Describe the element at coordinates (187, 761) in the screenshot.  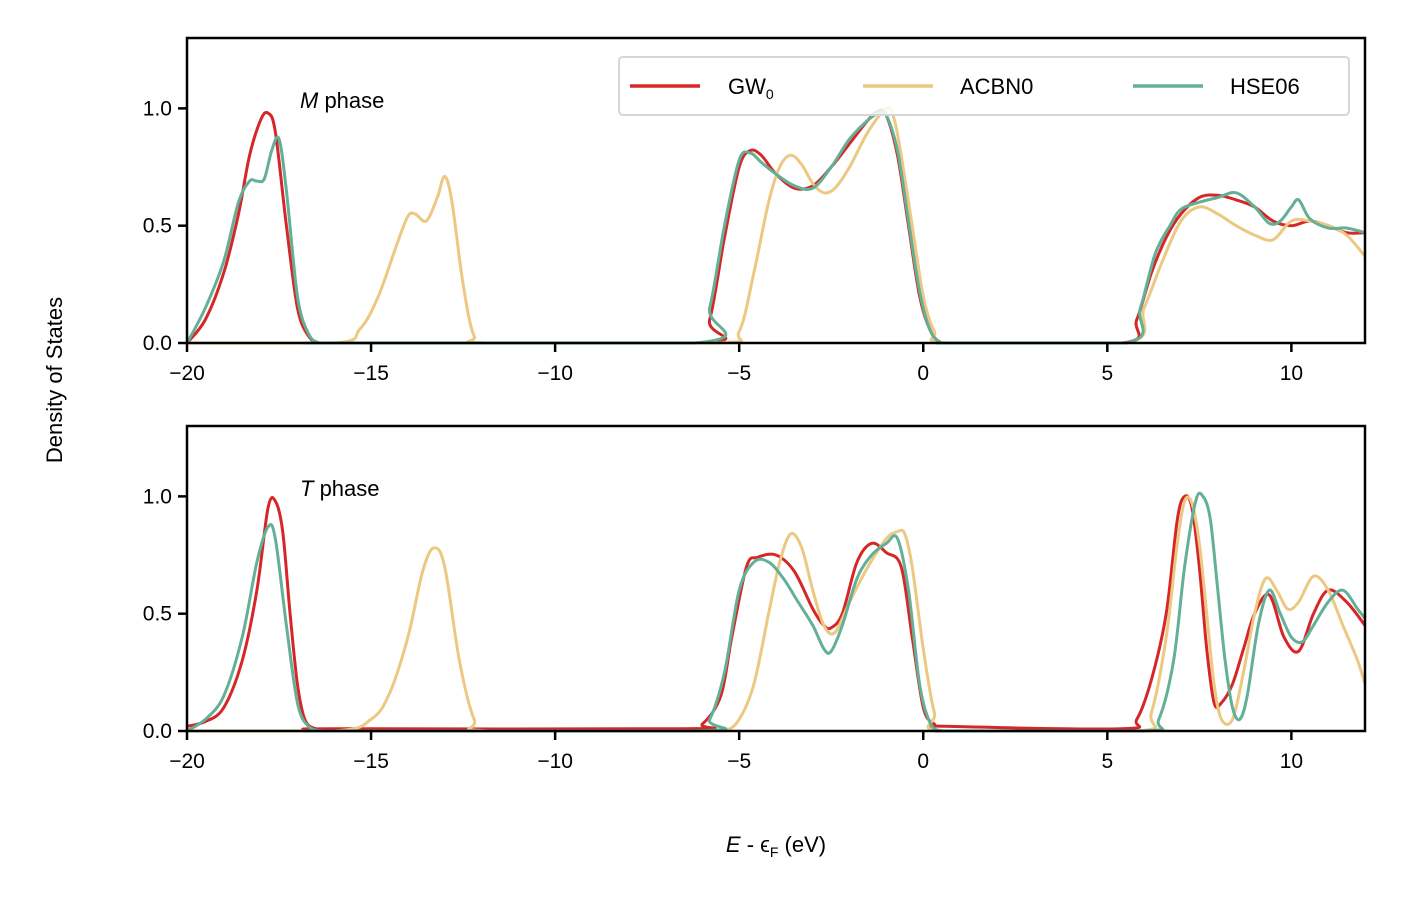
I see `t-phase-xtick-label: −20` at that location.